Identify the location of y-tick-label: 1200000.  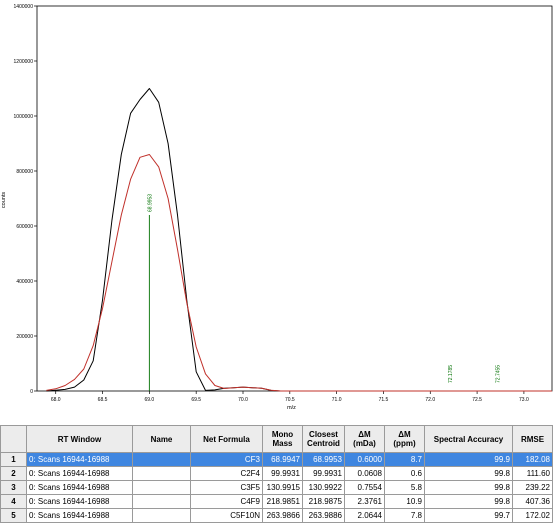
(24, 62).